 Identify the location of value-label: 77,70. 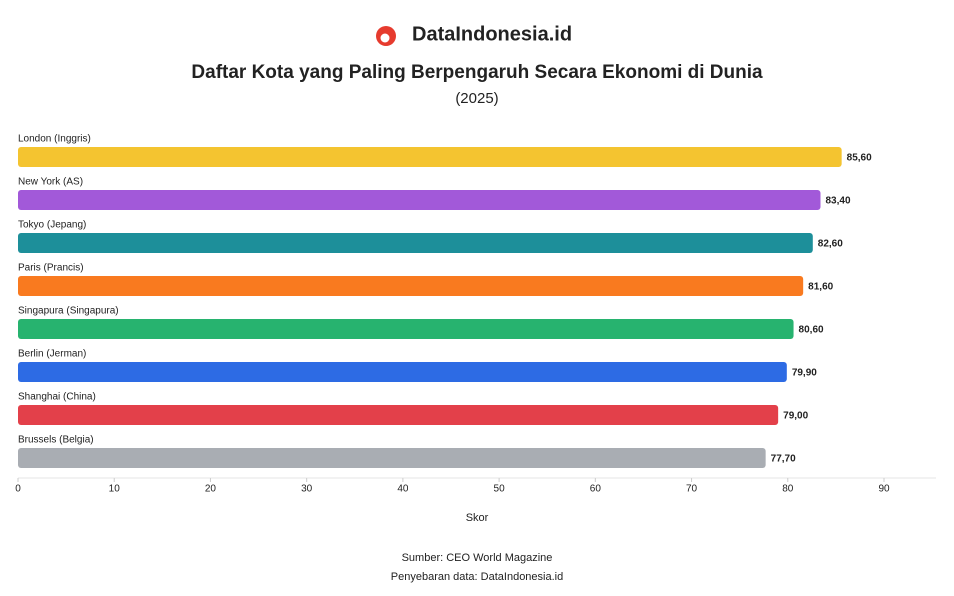
(783, 459).